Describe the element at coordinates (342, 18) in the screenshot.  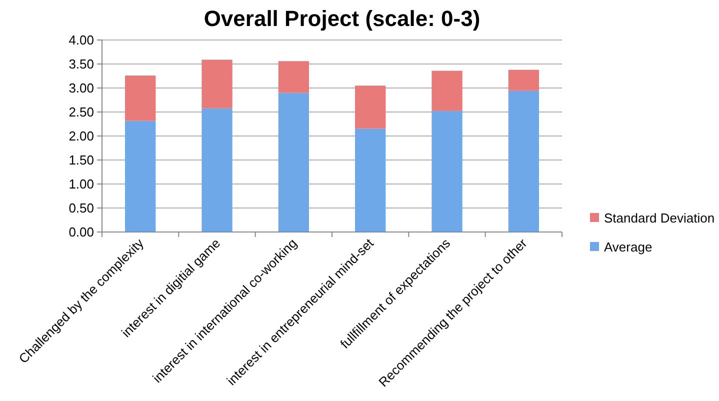
I see `chart-title: Overall Project (scale: 0-3)` at that location.